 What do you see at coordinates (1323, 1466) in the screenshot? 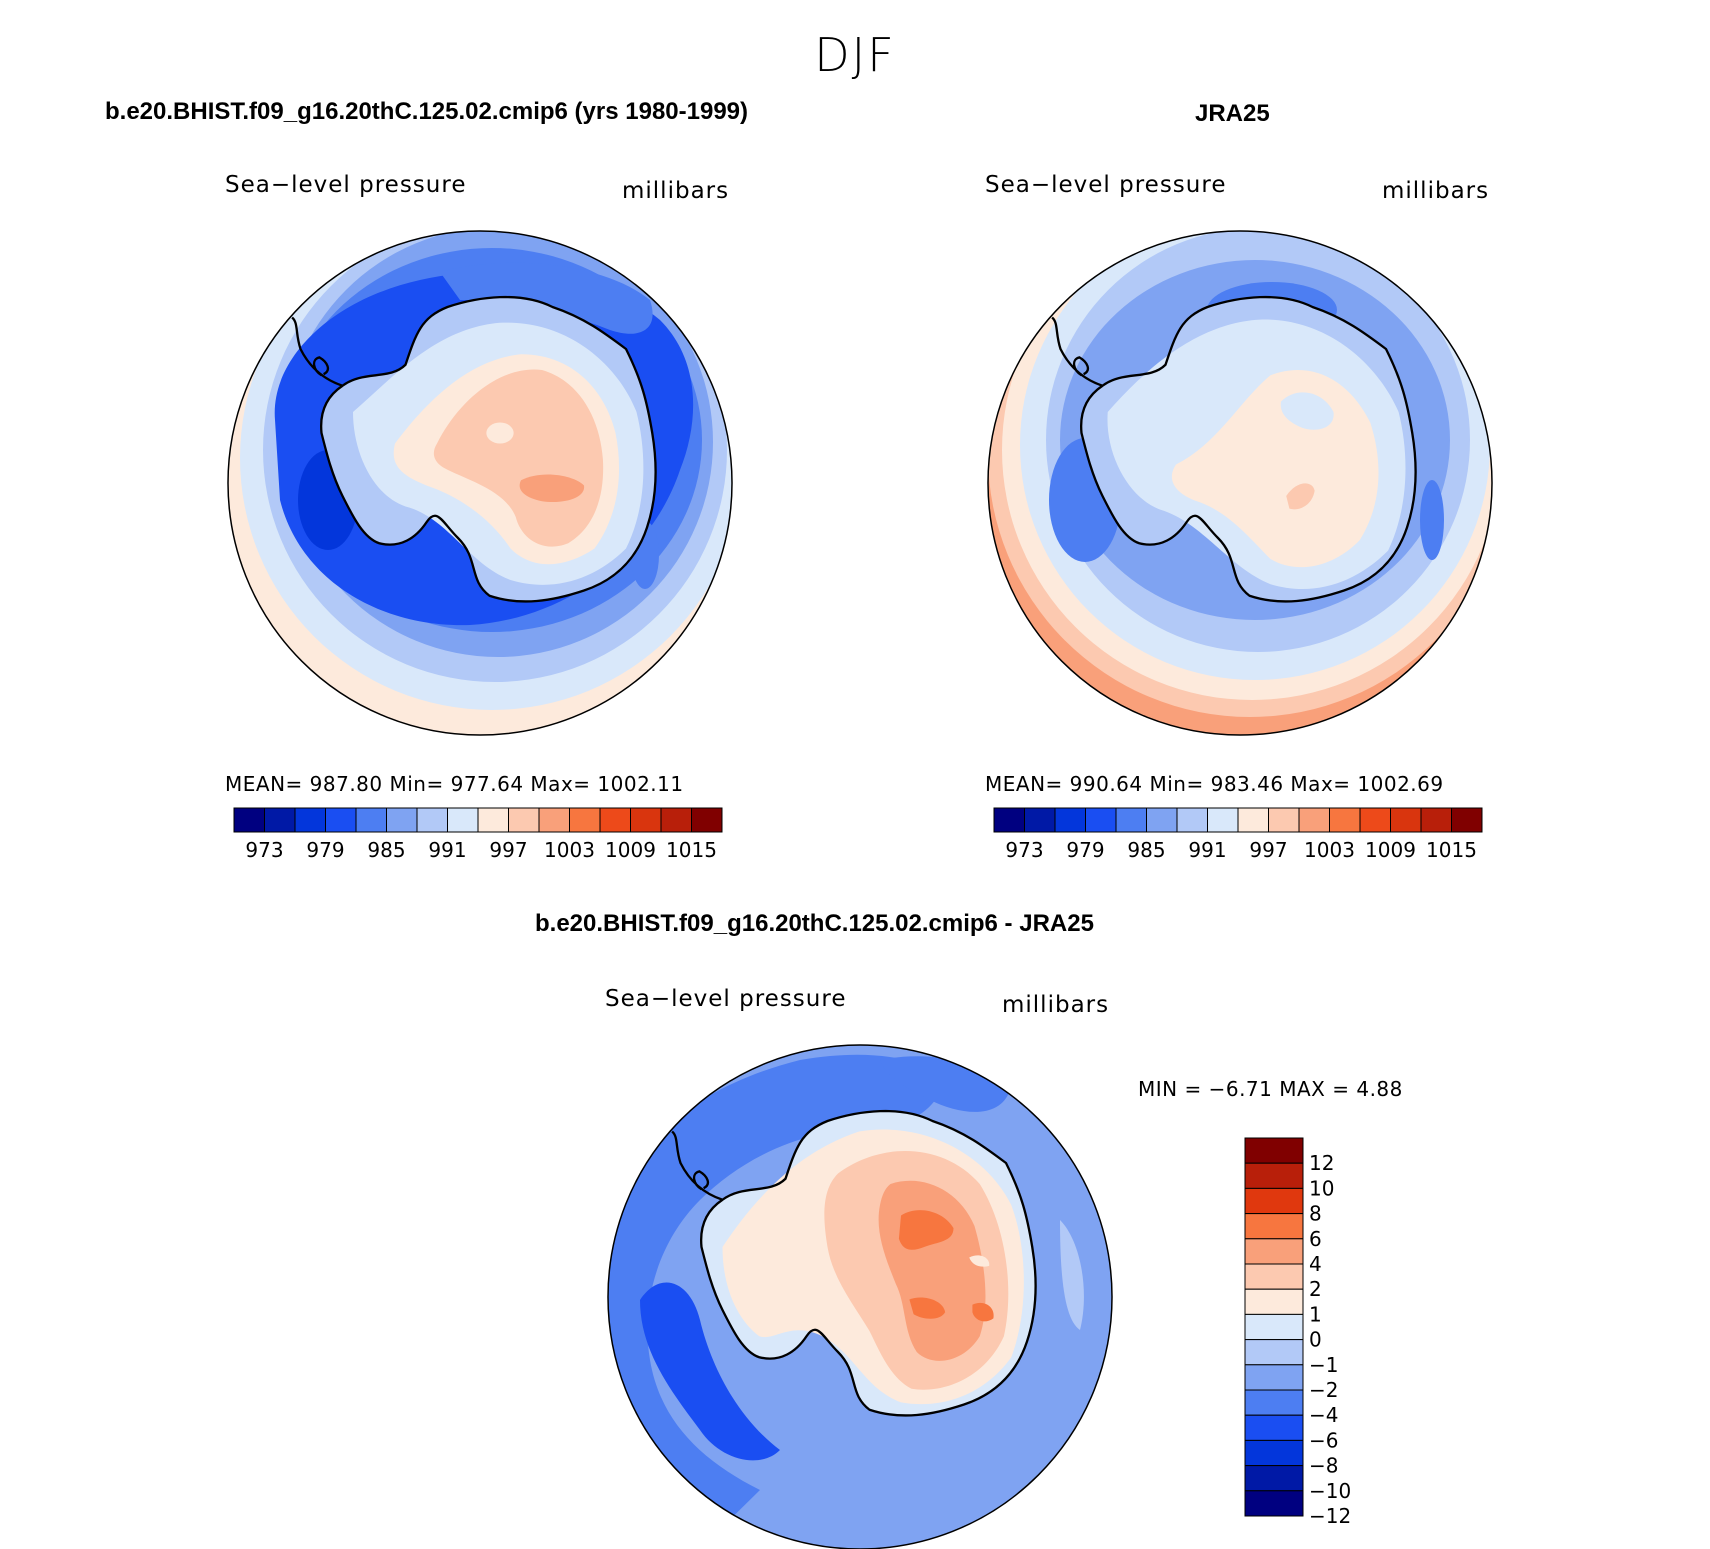
I see `panel3-colorbar-tick-label: −8` at bounding box center [1323, 1466].